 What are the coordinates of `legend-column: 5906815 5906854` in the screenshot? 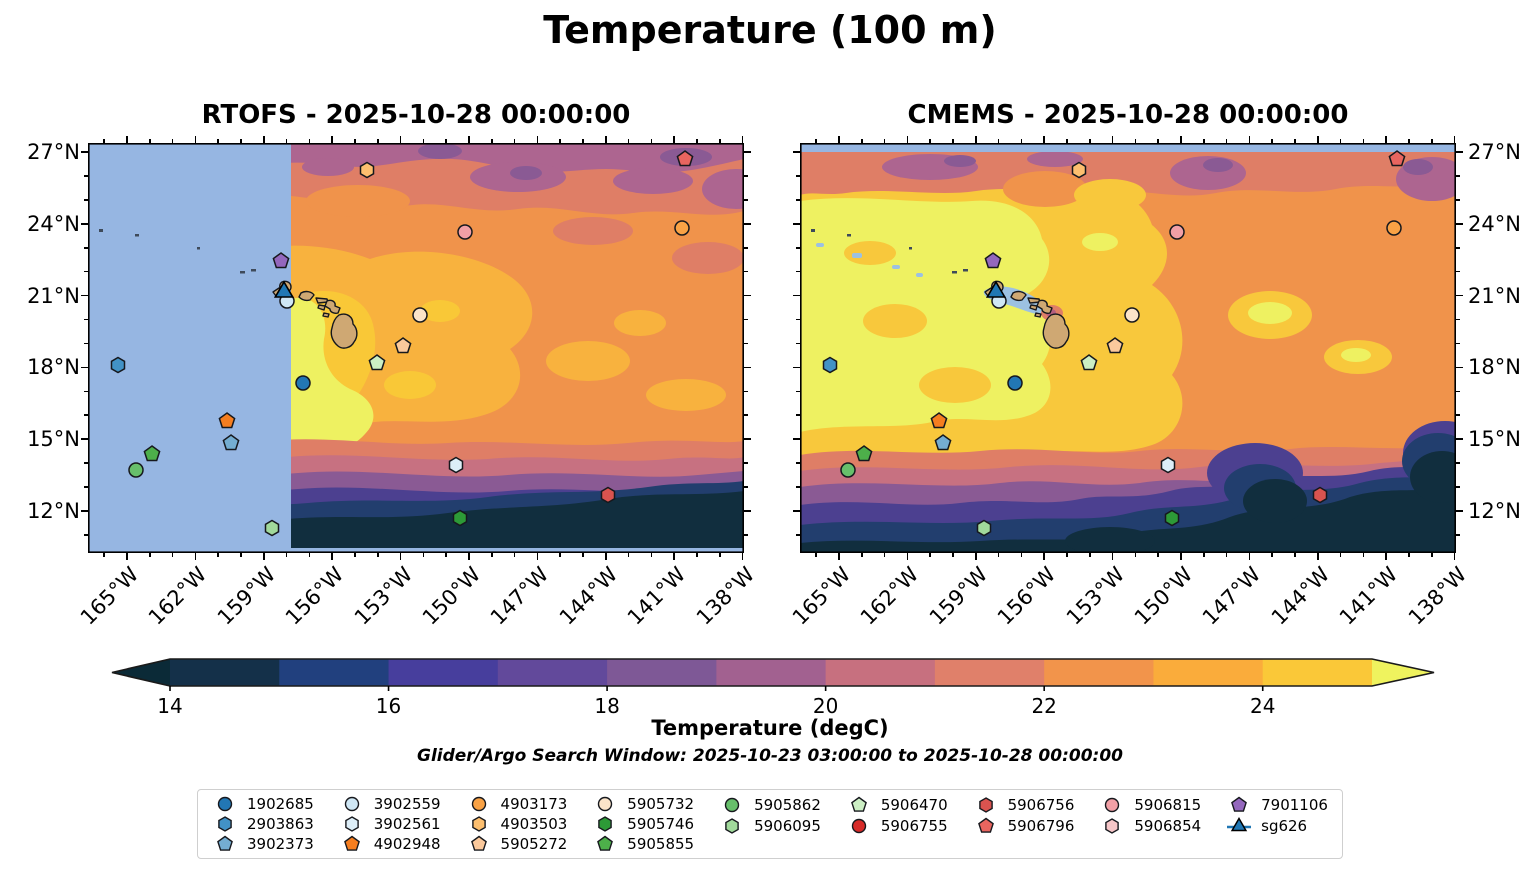 It's located at (1150, 824).